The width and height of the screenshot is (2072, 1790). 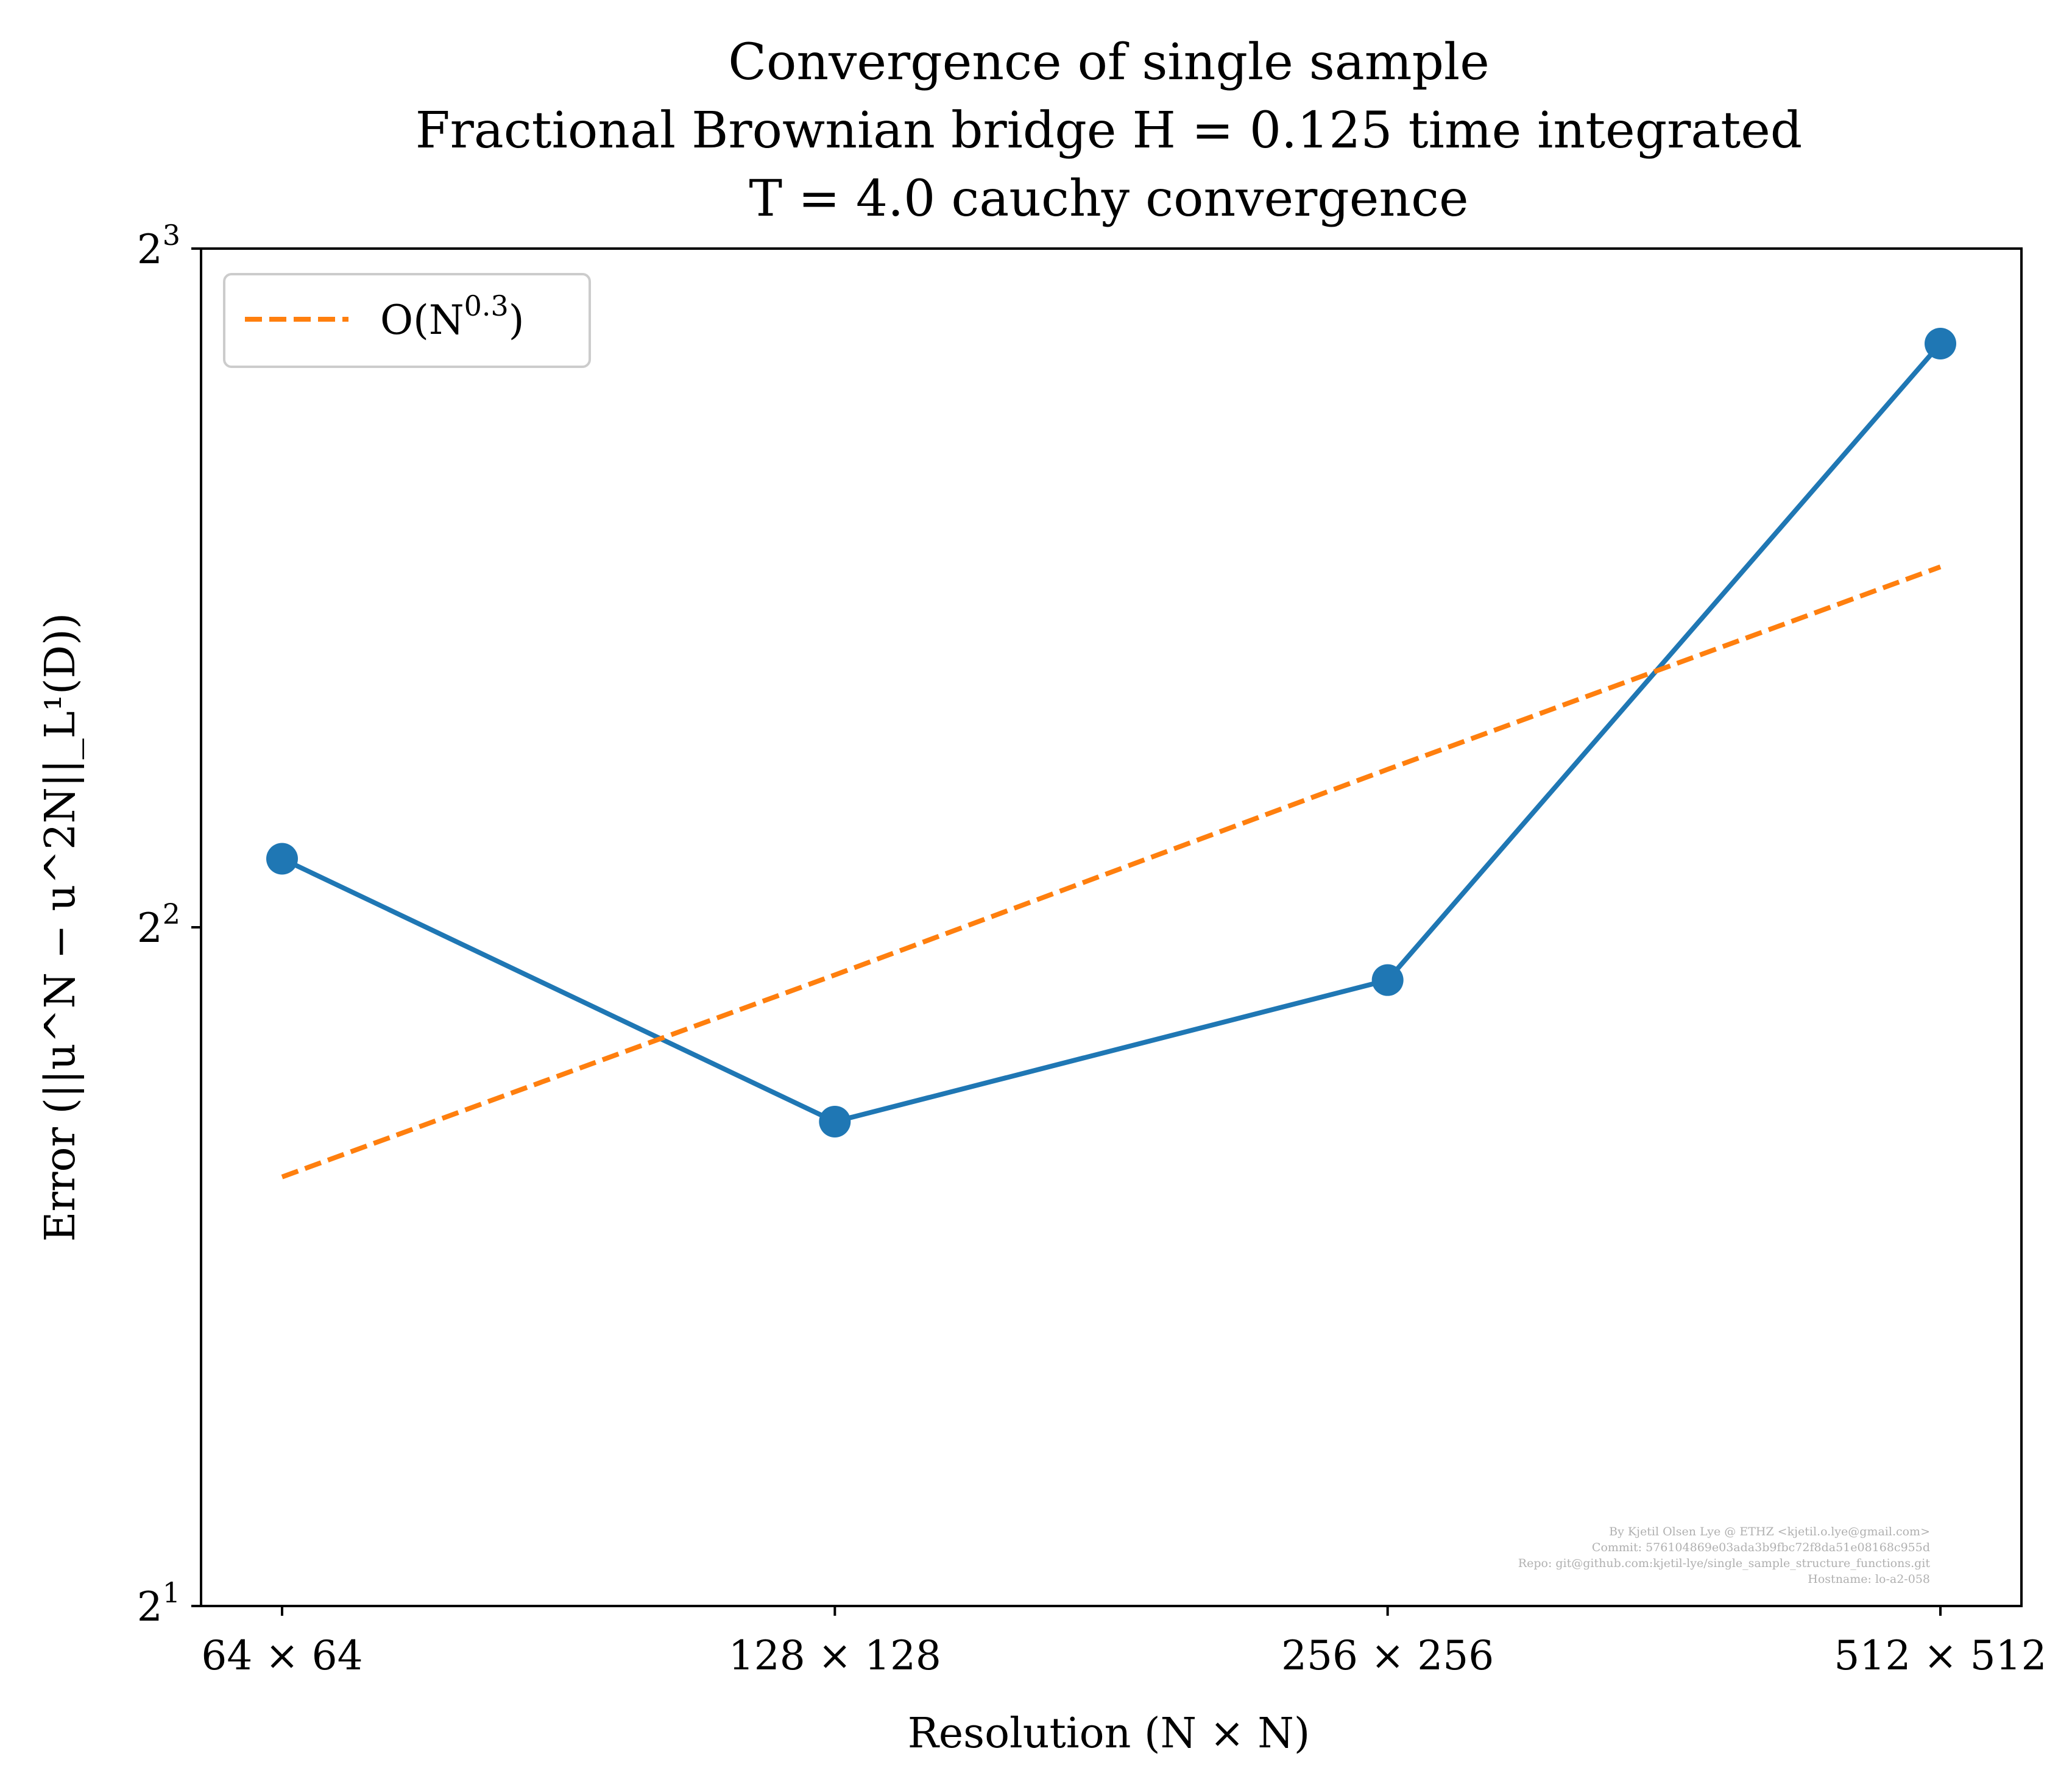 I want to click on x-tick-label-4: 512 × 512, so click(x=1940, y=1656).